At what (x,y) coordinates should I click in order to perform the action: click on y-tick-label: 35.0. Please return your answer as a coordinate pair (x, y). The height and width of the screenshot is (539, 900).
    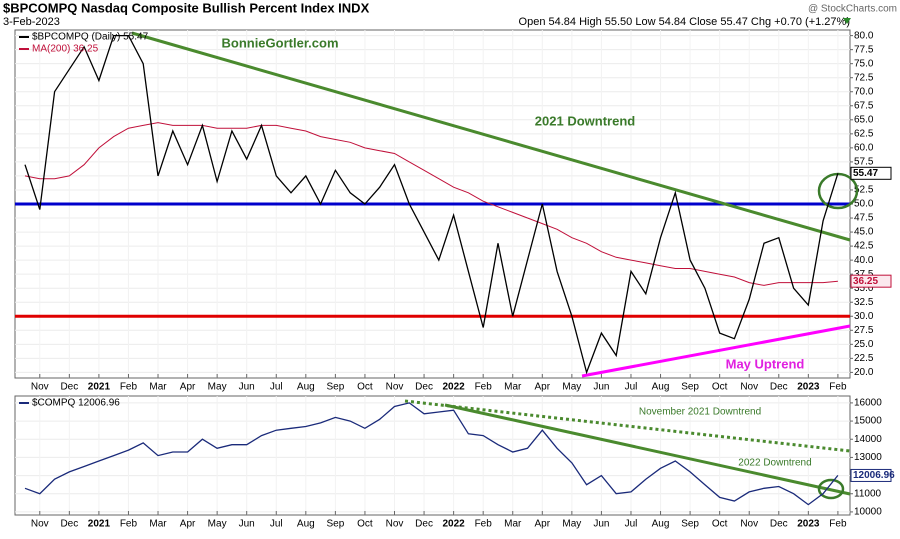
    Looking at the image, I should click on (864, 288).